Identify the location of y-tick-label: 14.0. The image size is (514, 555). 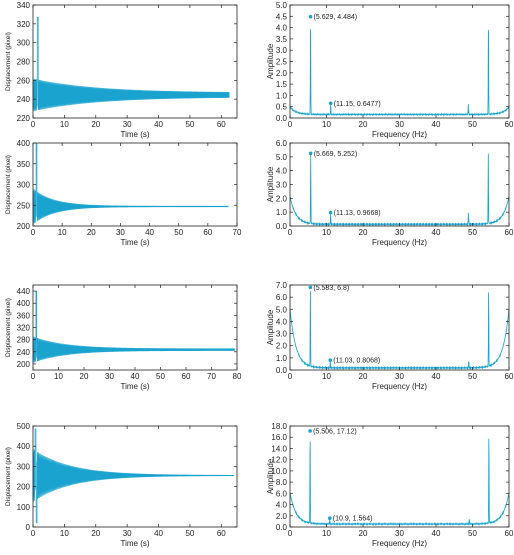
(279, 448).